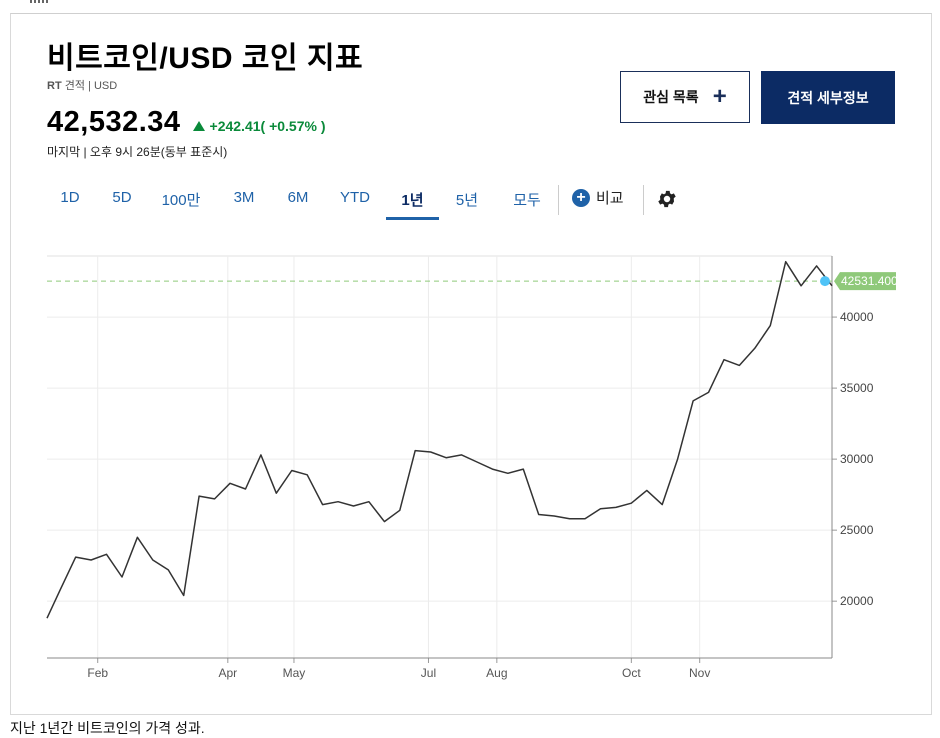  I want to click on tab-all: 모두, so click(527, 200).